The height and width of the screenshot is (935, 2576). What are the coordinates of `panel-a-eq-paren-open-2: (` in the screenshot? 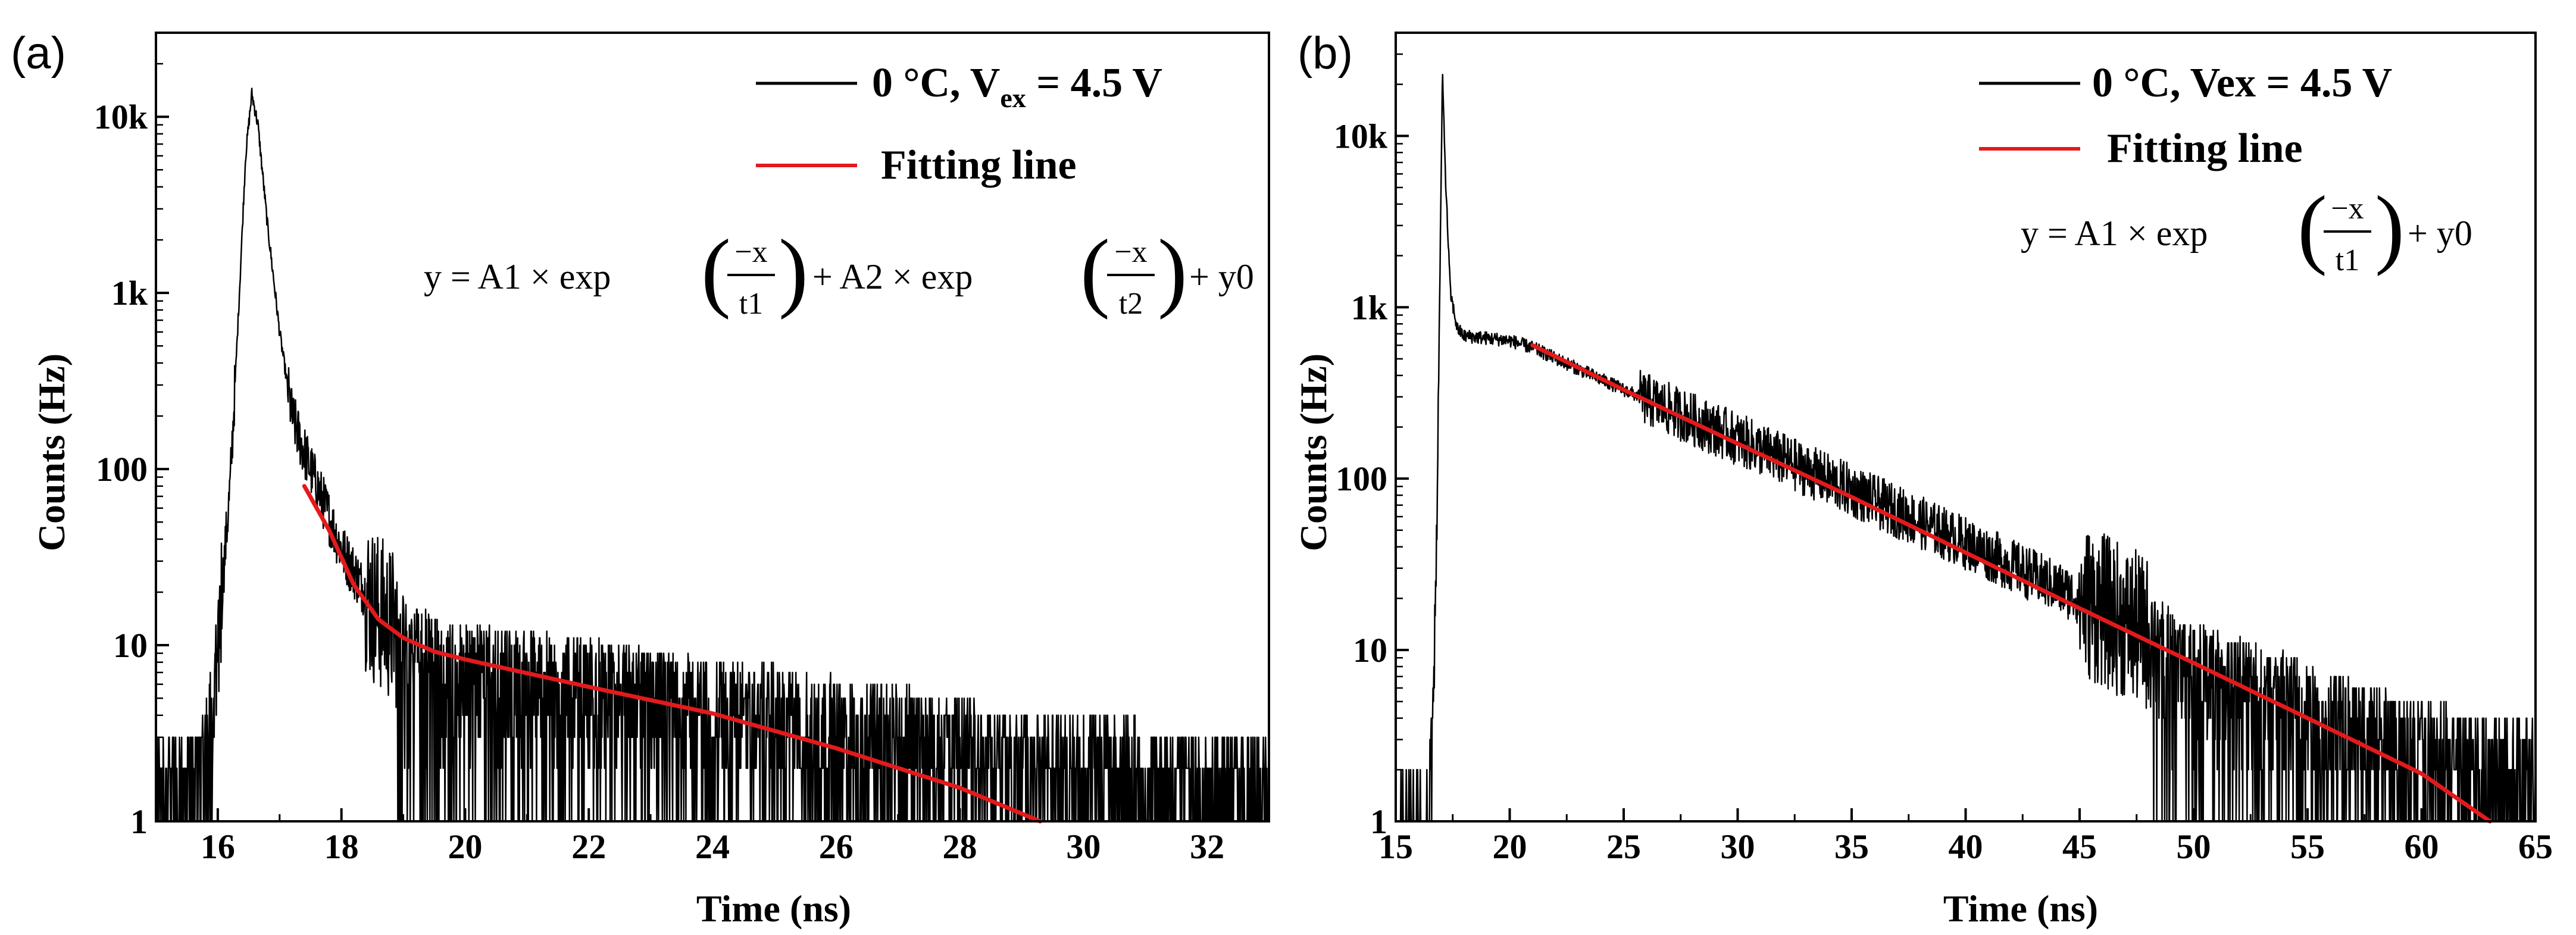 It's located at (1095, 270).